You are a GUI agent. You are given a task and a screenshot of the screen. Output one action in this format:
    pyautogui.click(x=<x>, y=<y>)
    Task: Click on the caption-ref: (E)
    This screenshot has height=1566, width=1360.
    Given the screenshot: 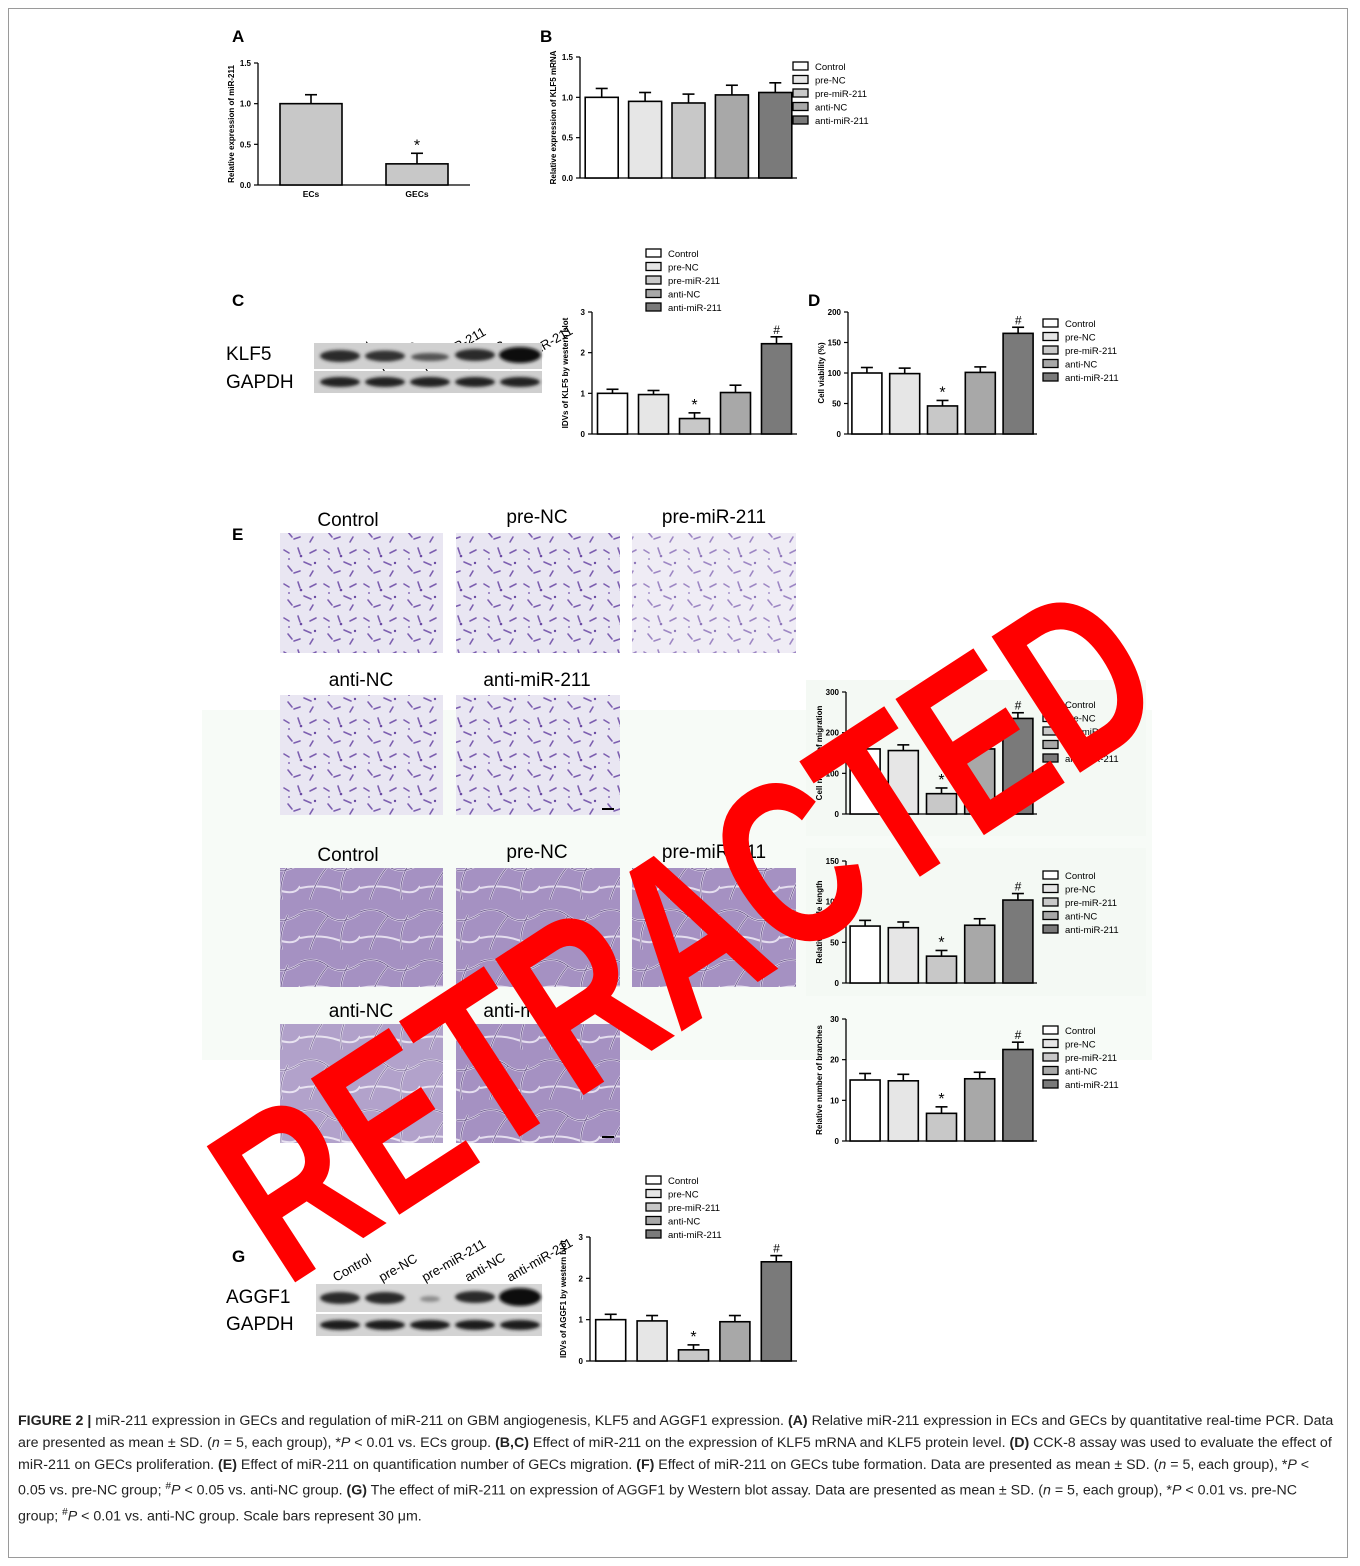 What is the action you would take?
    pyautogui.click(x=227, y=1465)
    